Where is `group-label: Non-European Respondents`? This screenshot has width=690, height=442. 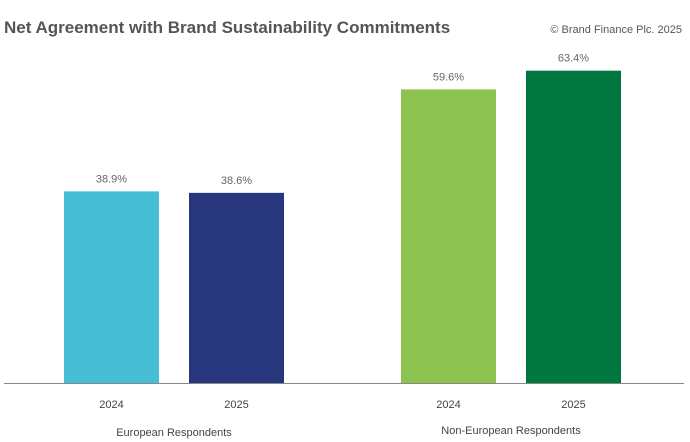 group-label: Non-European Respondents is located at coordinates (511, 431).